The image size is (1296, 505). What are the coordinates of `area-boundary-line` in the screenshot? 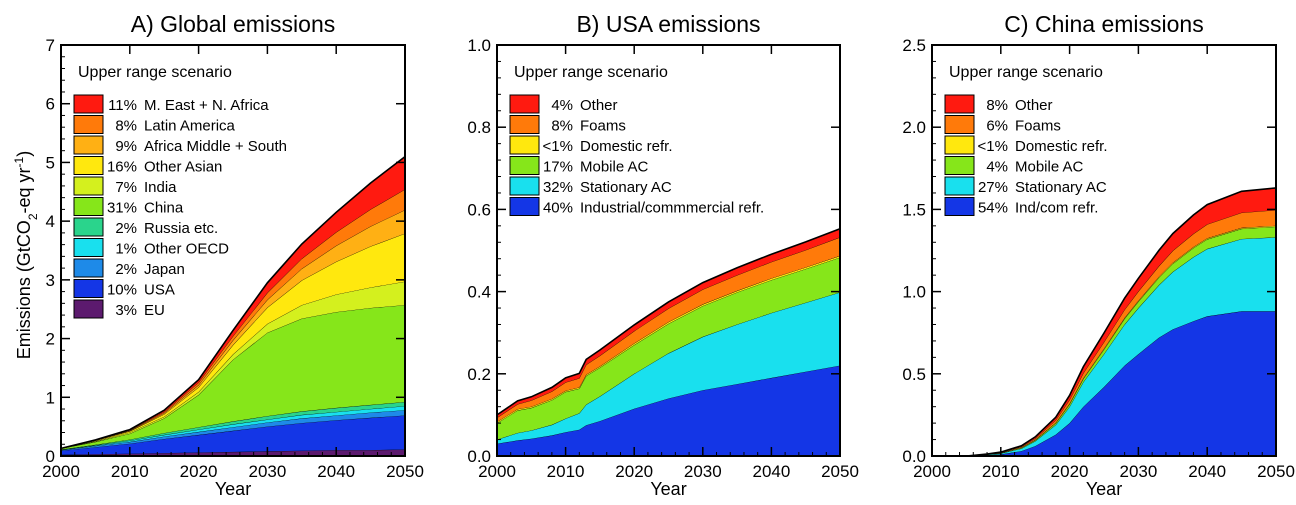 It's located at (1121, 322).